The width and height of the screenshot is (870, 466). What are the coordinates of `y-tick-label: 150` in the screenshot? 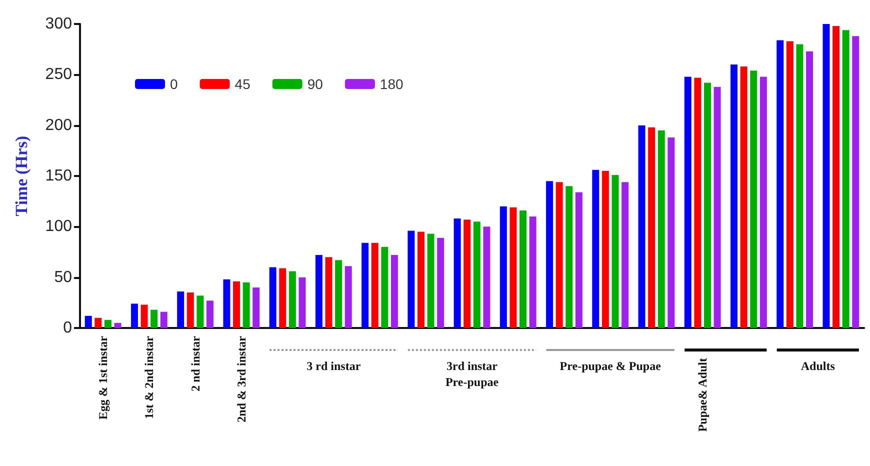 It's located at (58, 176).